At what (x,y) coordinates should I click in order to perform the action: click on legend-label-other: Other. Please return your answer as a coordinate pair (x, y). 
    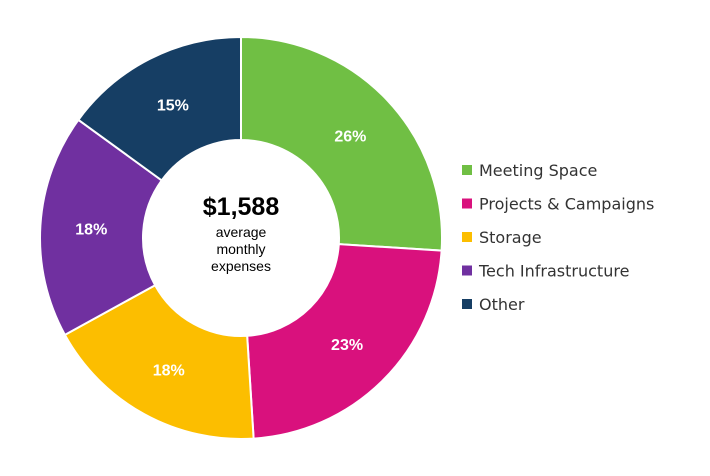
    Looking at the image, I should click on (502, 304).